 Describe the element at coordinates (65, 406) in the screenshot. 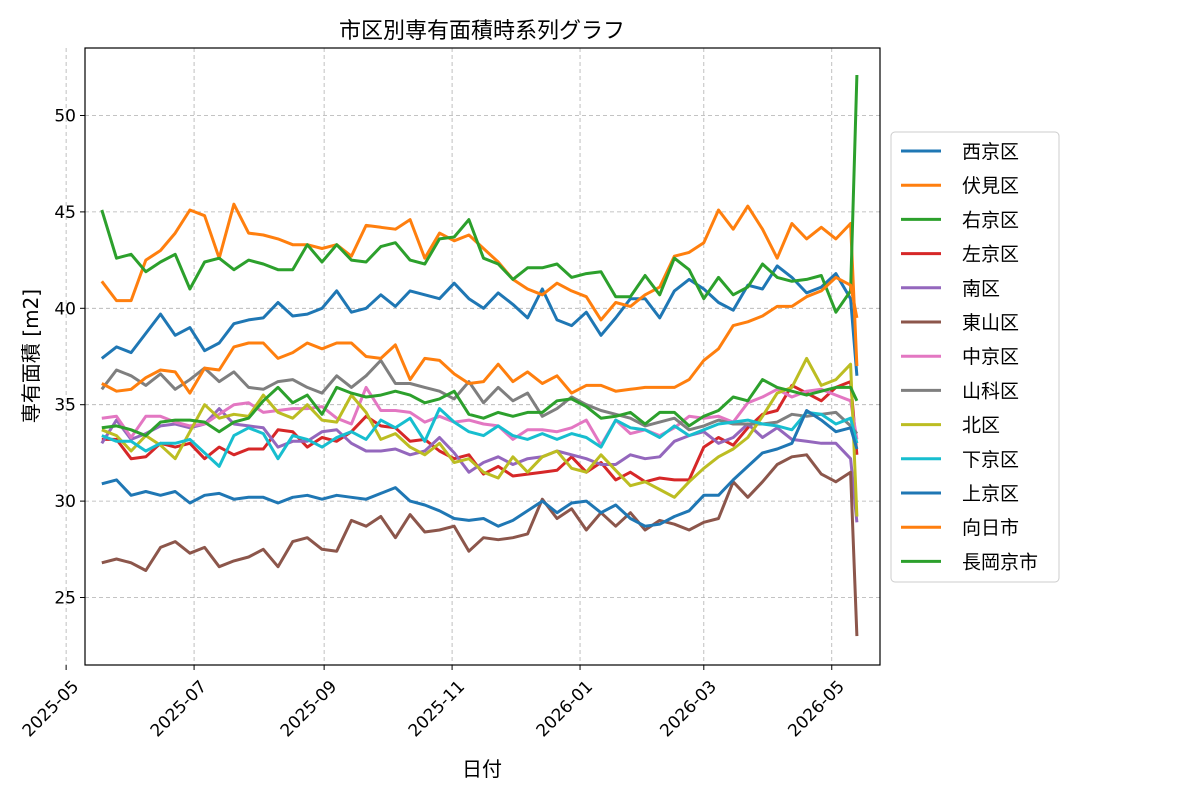

I see `y-tick-label: 35` at that location.